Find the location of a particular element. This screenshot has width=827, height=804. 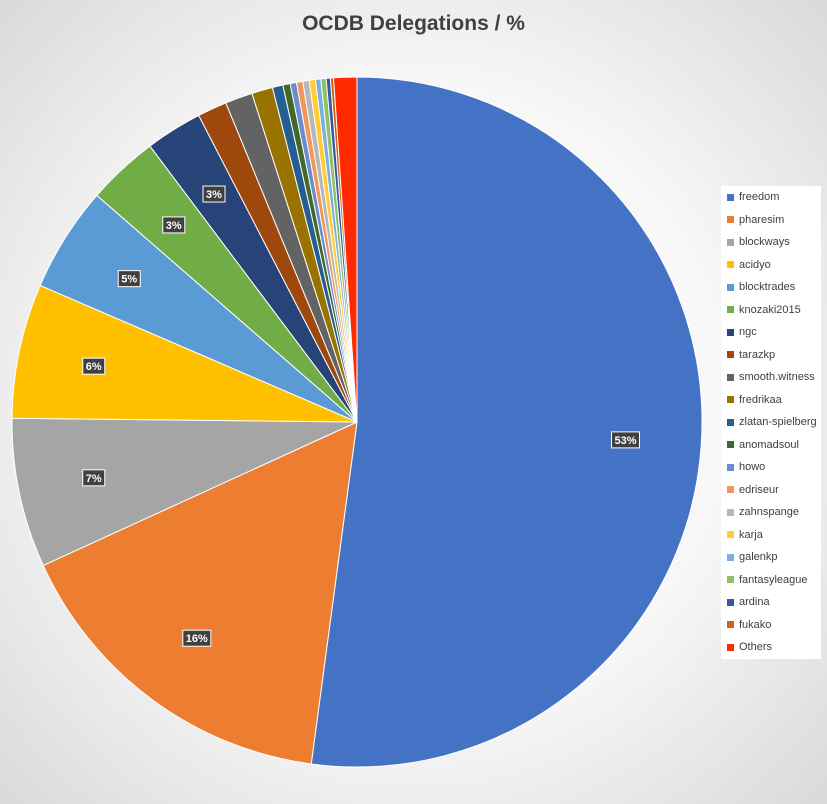

legend-item: Others is located at coordinates (771, 647).